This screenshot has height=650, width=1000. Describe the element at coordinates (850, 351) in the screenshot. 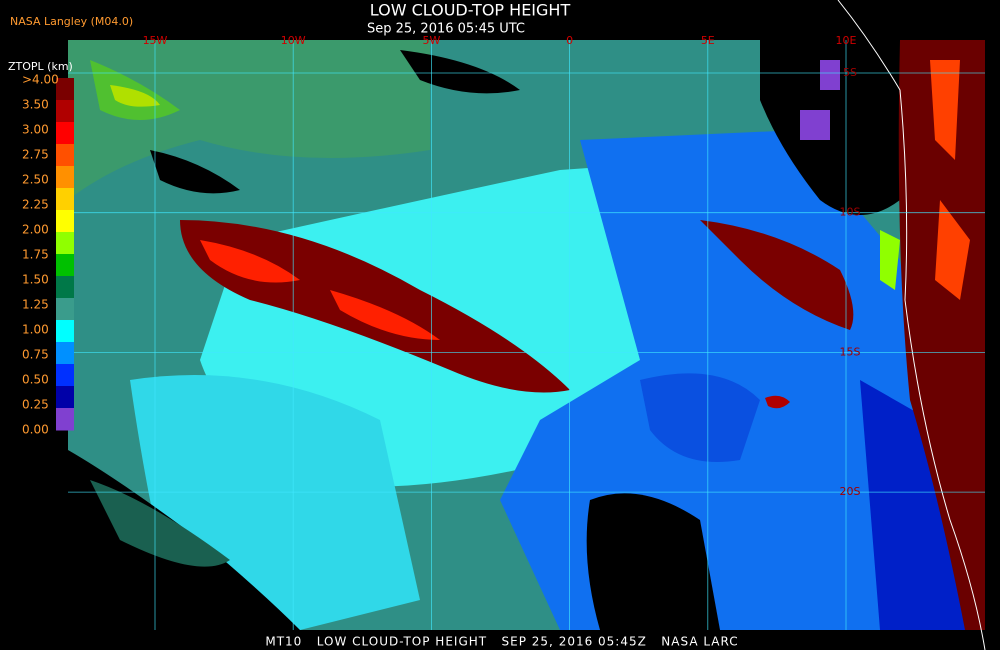

I see `lat-label: 15S` at that location.